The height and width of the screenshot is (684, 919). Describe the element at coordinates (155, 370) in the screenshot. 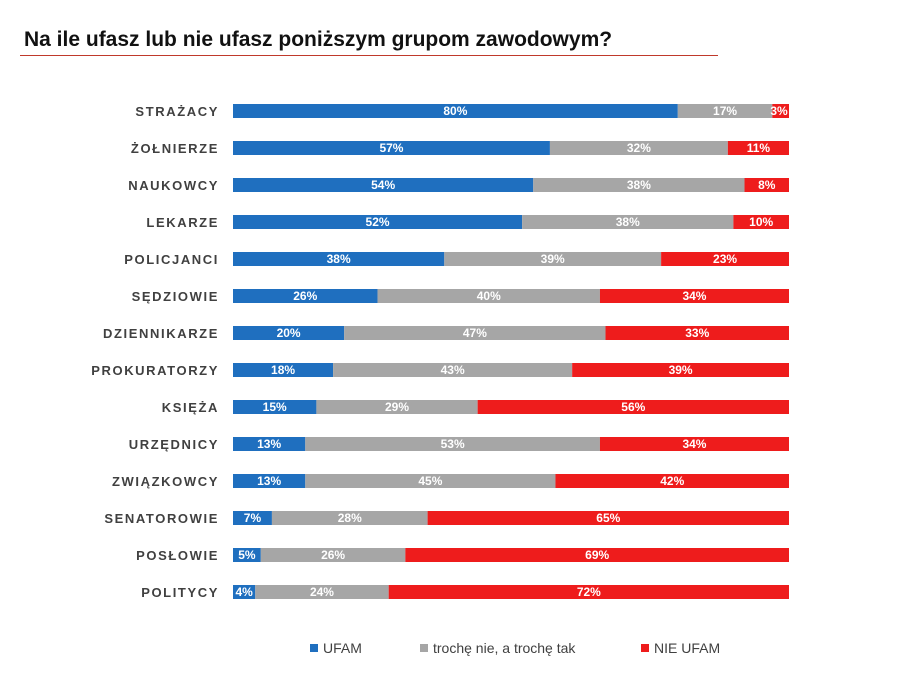

I see `category-label: PROKURATORZY` at that location.